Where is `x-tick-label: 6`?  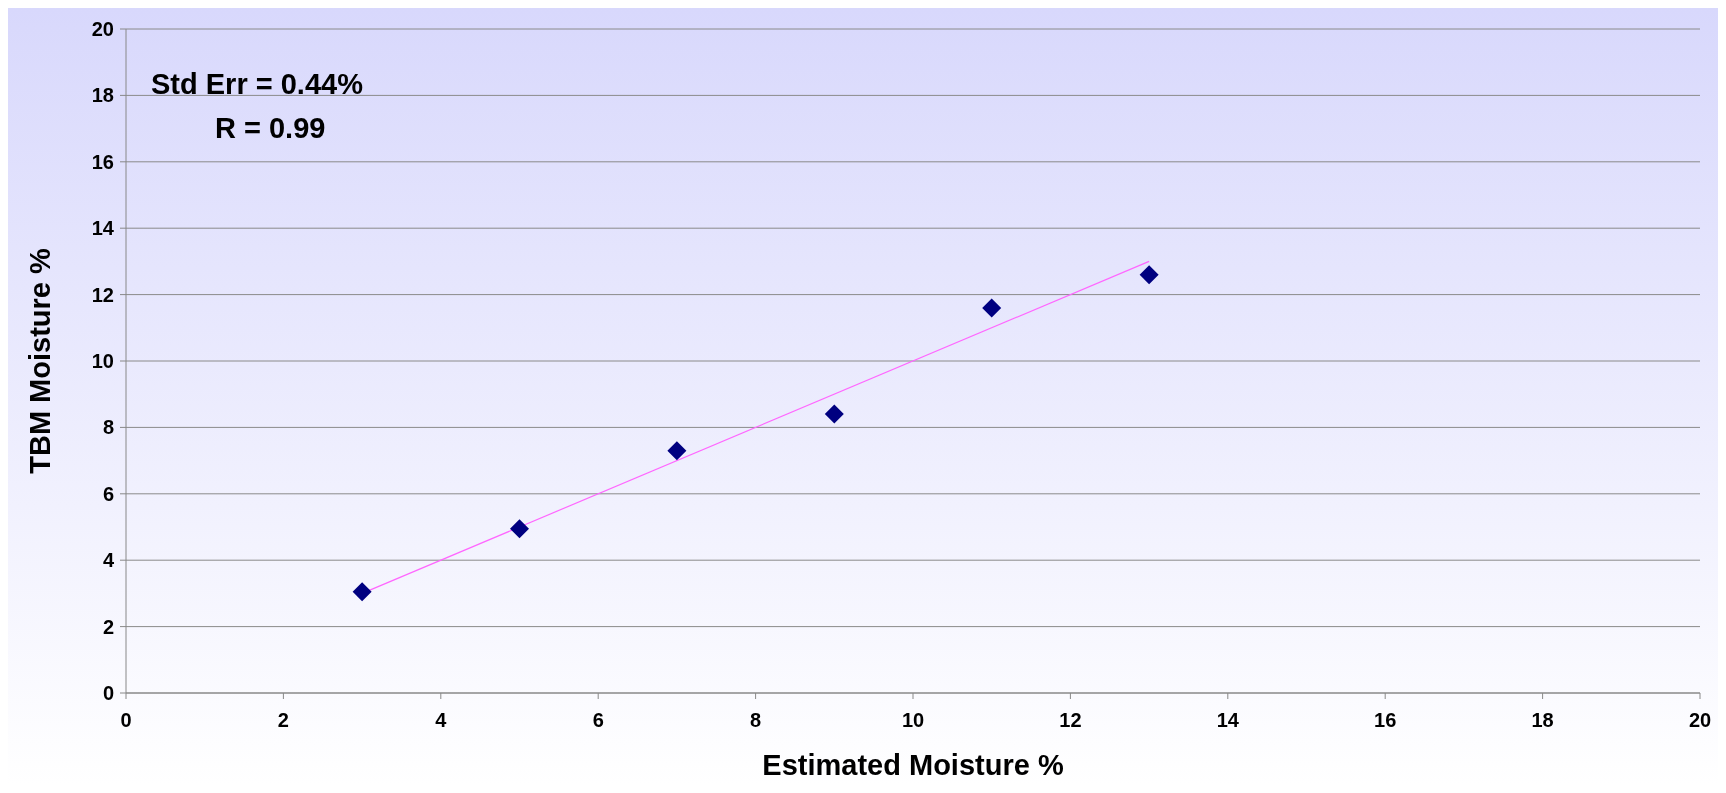
x-tick-label: 6 is located at coordinates (598, 720).